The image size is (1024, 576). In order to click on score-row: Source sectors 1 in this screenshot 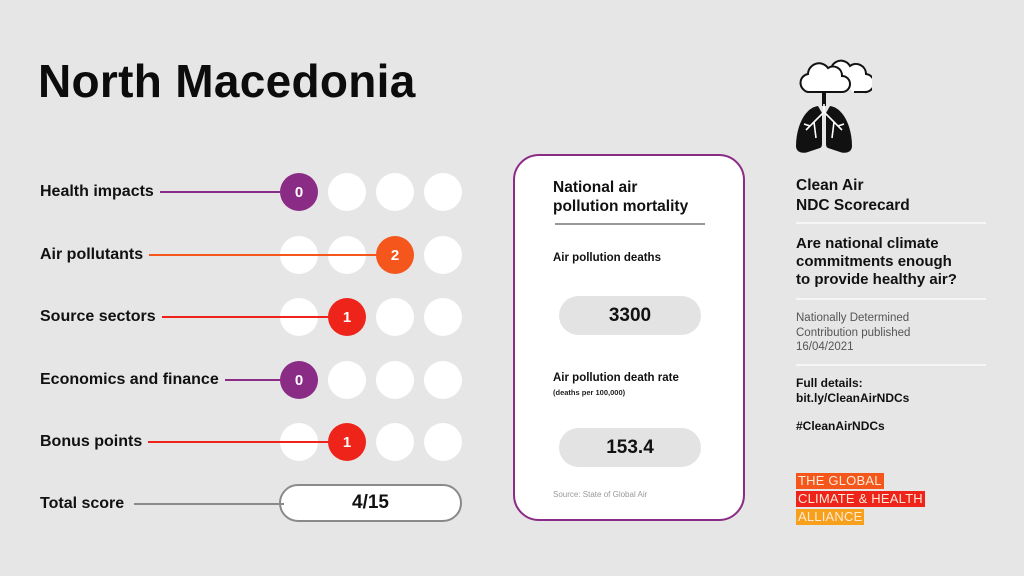, I will do `click(255, 317)`.